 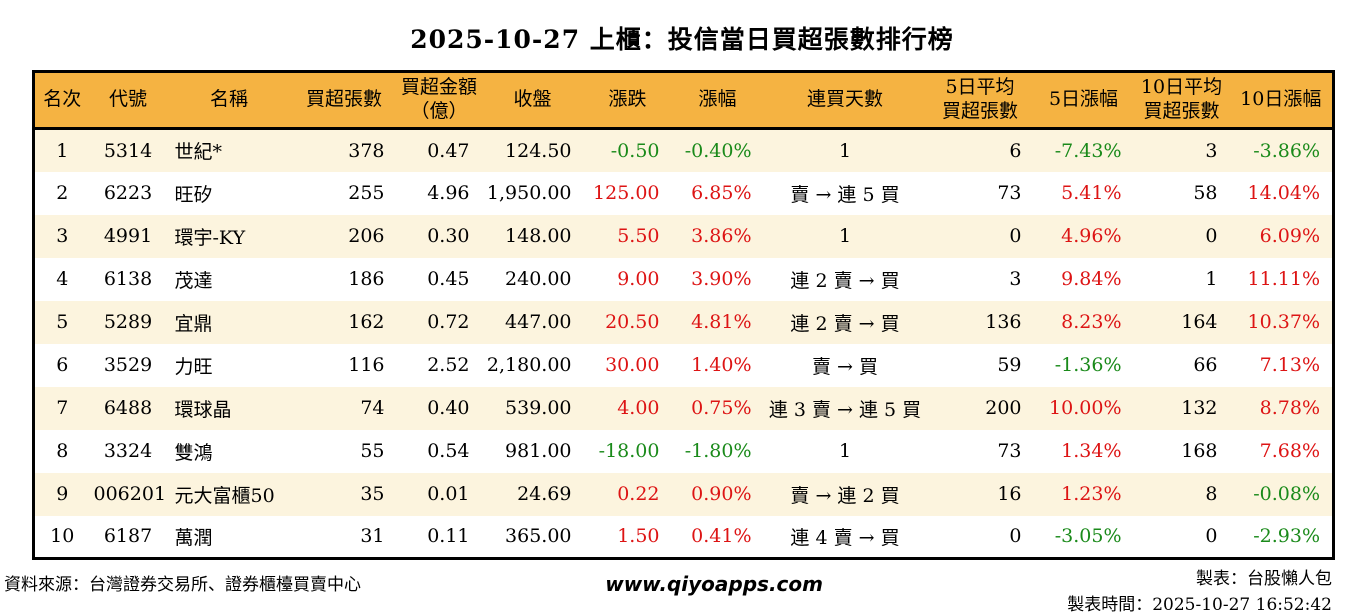 I want to click on table-cell: 1.50, so click(x=627, y=537).